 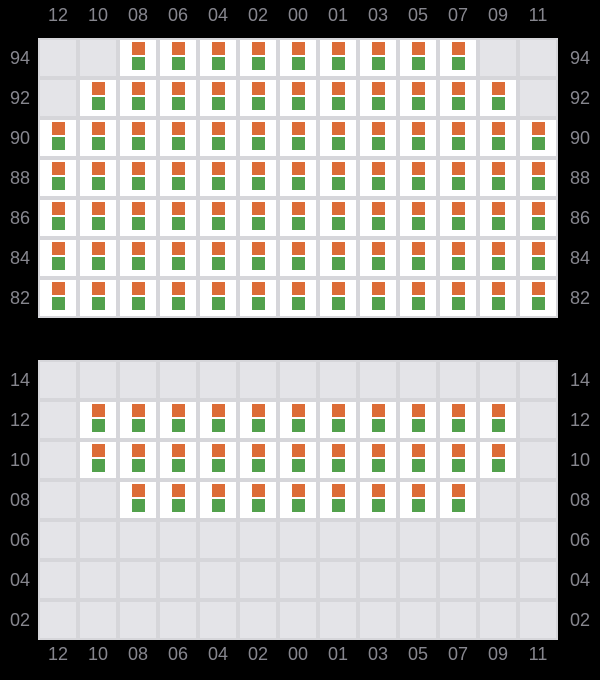 I want to click on col-label-02: 02, so click(x=258, y=15).